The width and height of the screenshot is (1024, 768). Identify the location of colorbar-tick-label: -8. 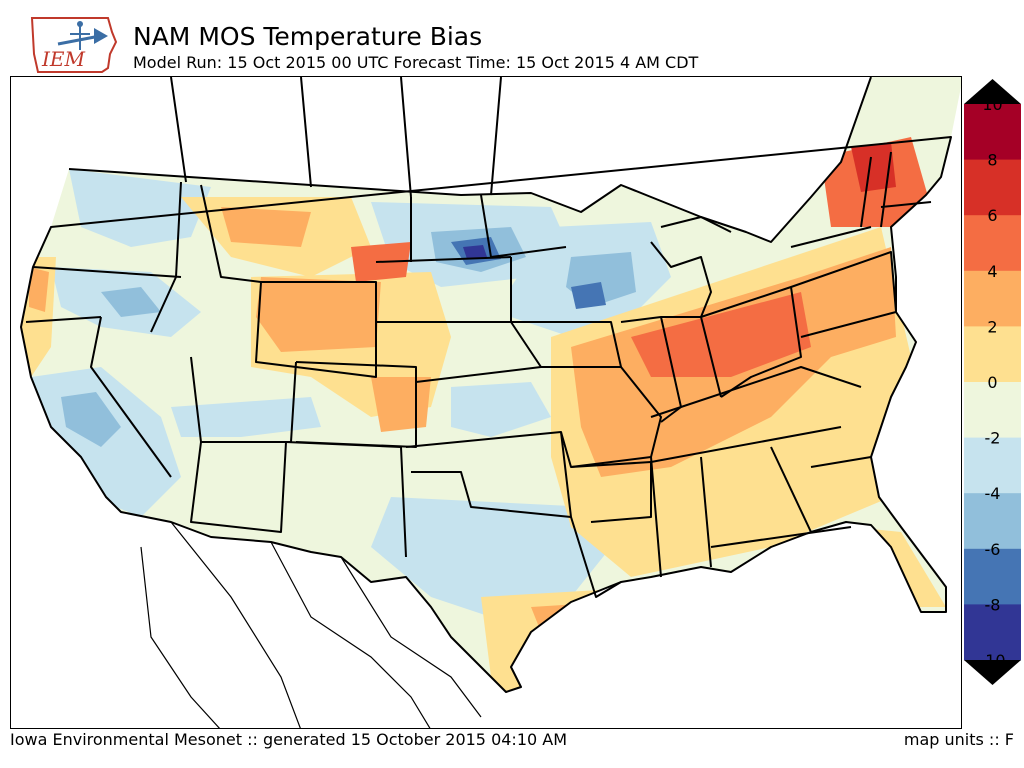
(993, 604).